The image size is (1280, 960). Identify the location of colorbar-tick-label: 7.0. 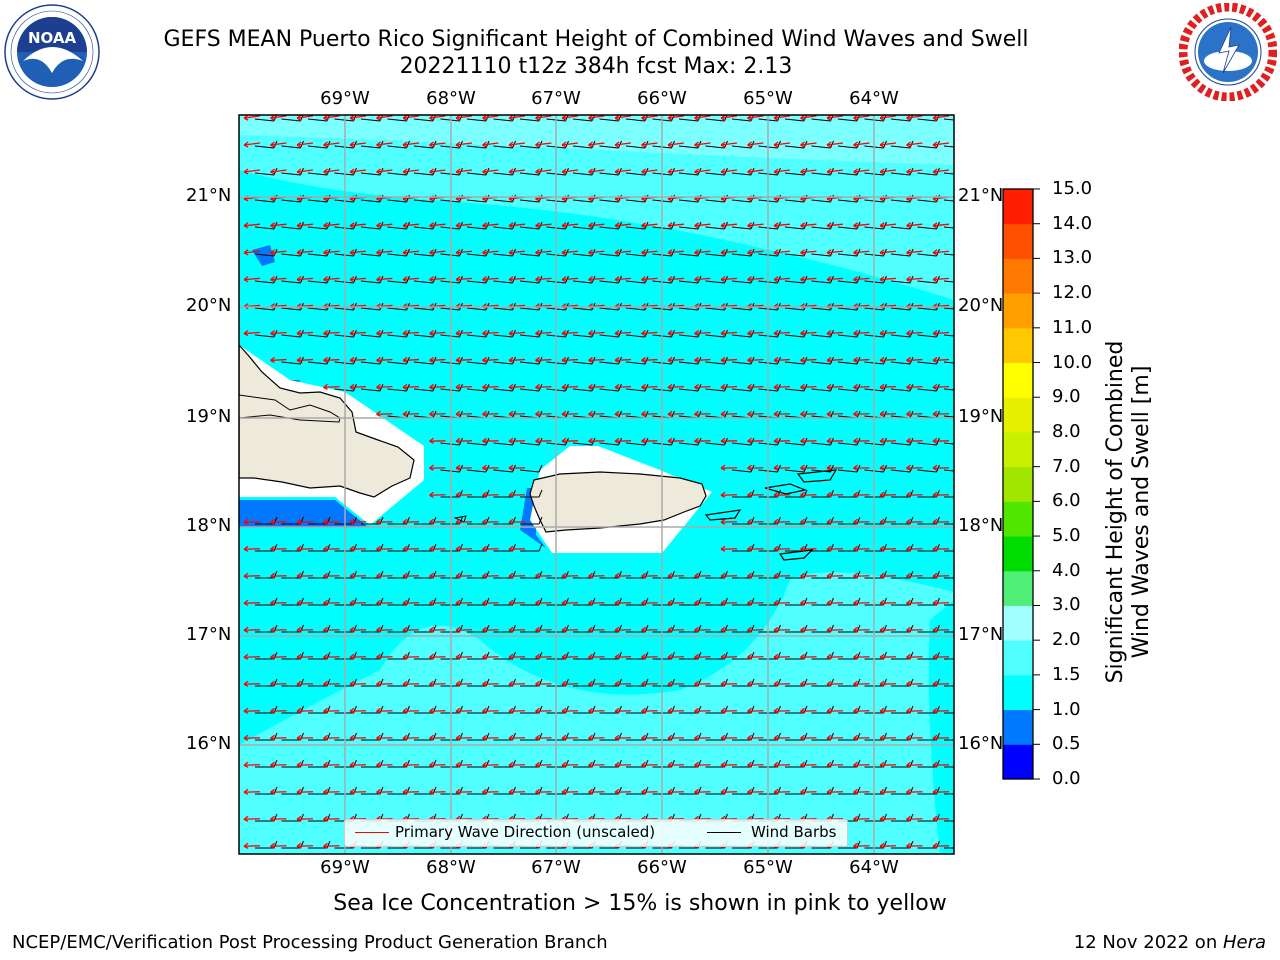
(1066, 466).